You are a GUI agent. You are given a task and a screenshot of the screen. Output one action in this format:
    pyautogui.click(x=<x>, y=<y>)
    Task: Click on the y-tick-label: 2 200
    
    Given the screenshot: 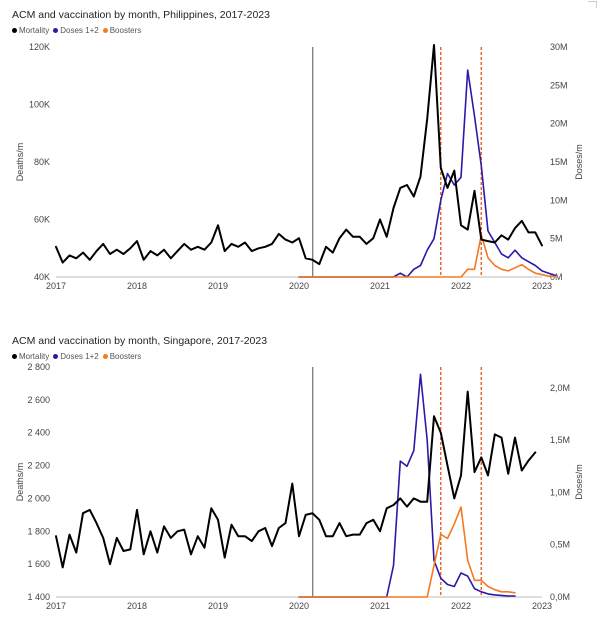 What is the action you would take?
    pyautogui.click(x=38, y=466)
    